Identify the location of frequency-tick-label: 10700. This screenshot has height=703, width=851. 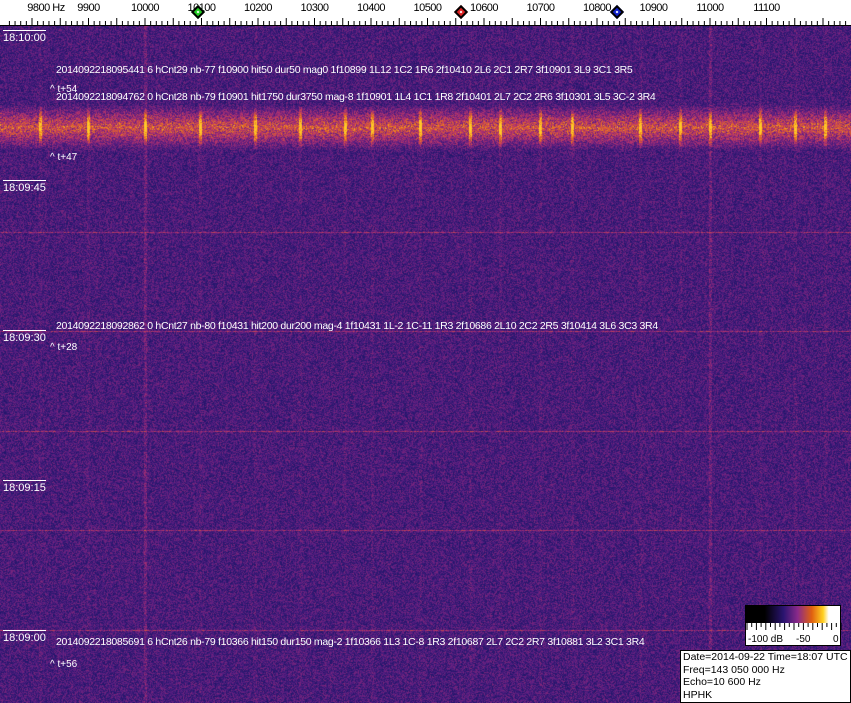
(540, 8).